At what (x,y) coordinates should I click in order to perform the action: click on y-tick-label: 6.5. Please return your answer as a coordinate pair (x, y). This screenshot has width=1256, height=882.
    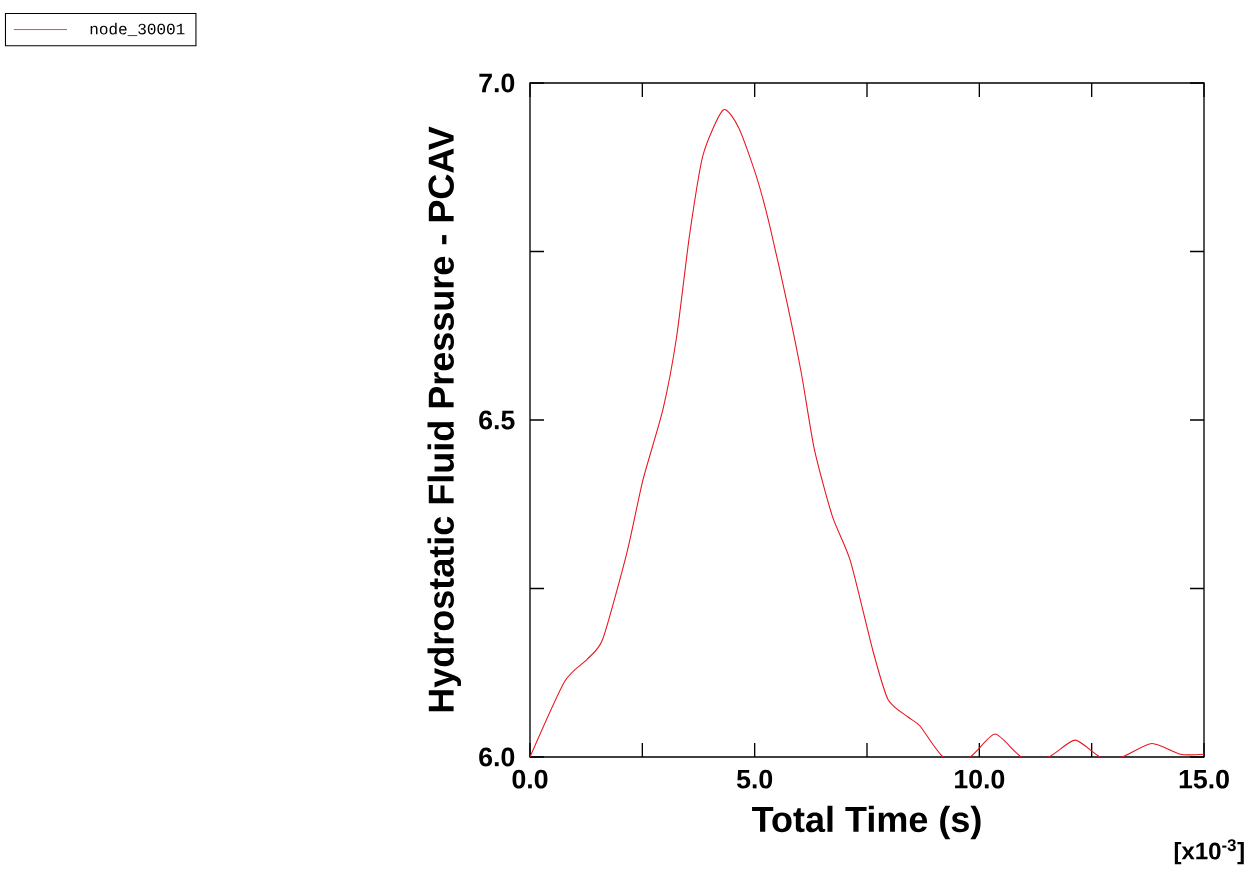
    Looking at the image, I should click on (497, 420).